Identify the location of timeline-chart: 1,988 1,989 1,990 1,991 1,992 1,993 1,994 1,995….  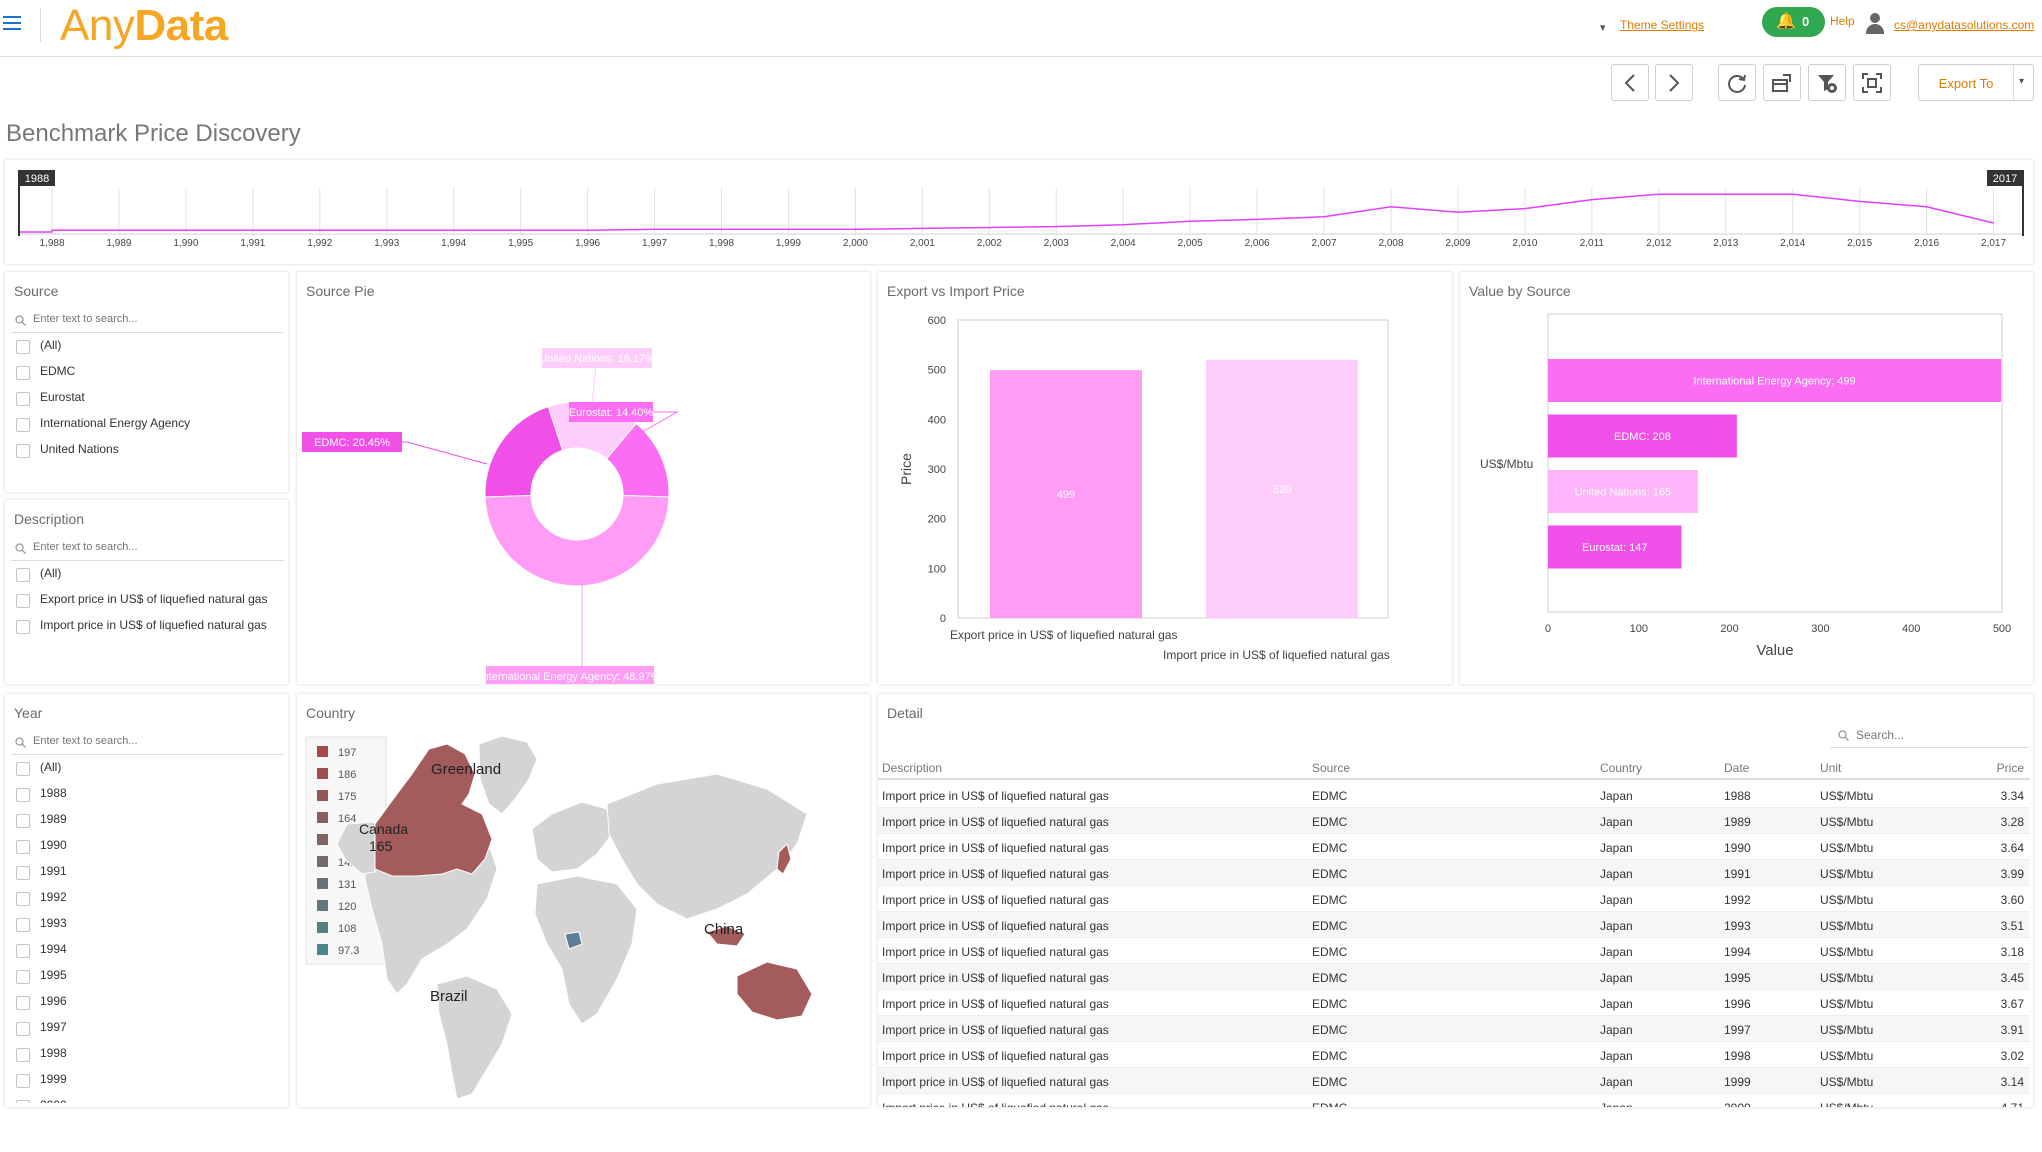
(1019, 212).